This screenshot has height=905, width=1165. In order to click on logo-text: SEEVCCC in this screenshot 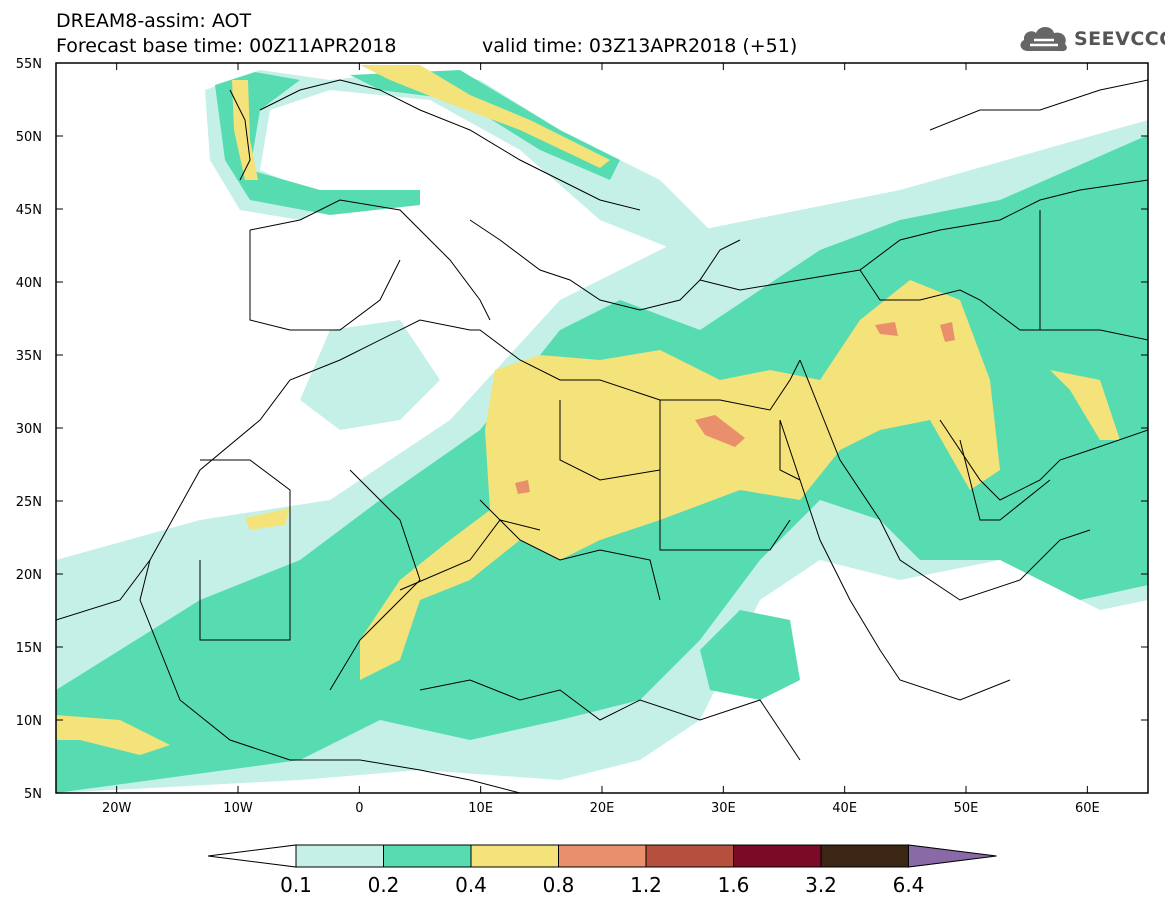, I will do `click(1119, 39)`.